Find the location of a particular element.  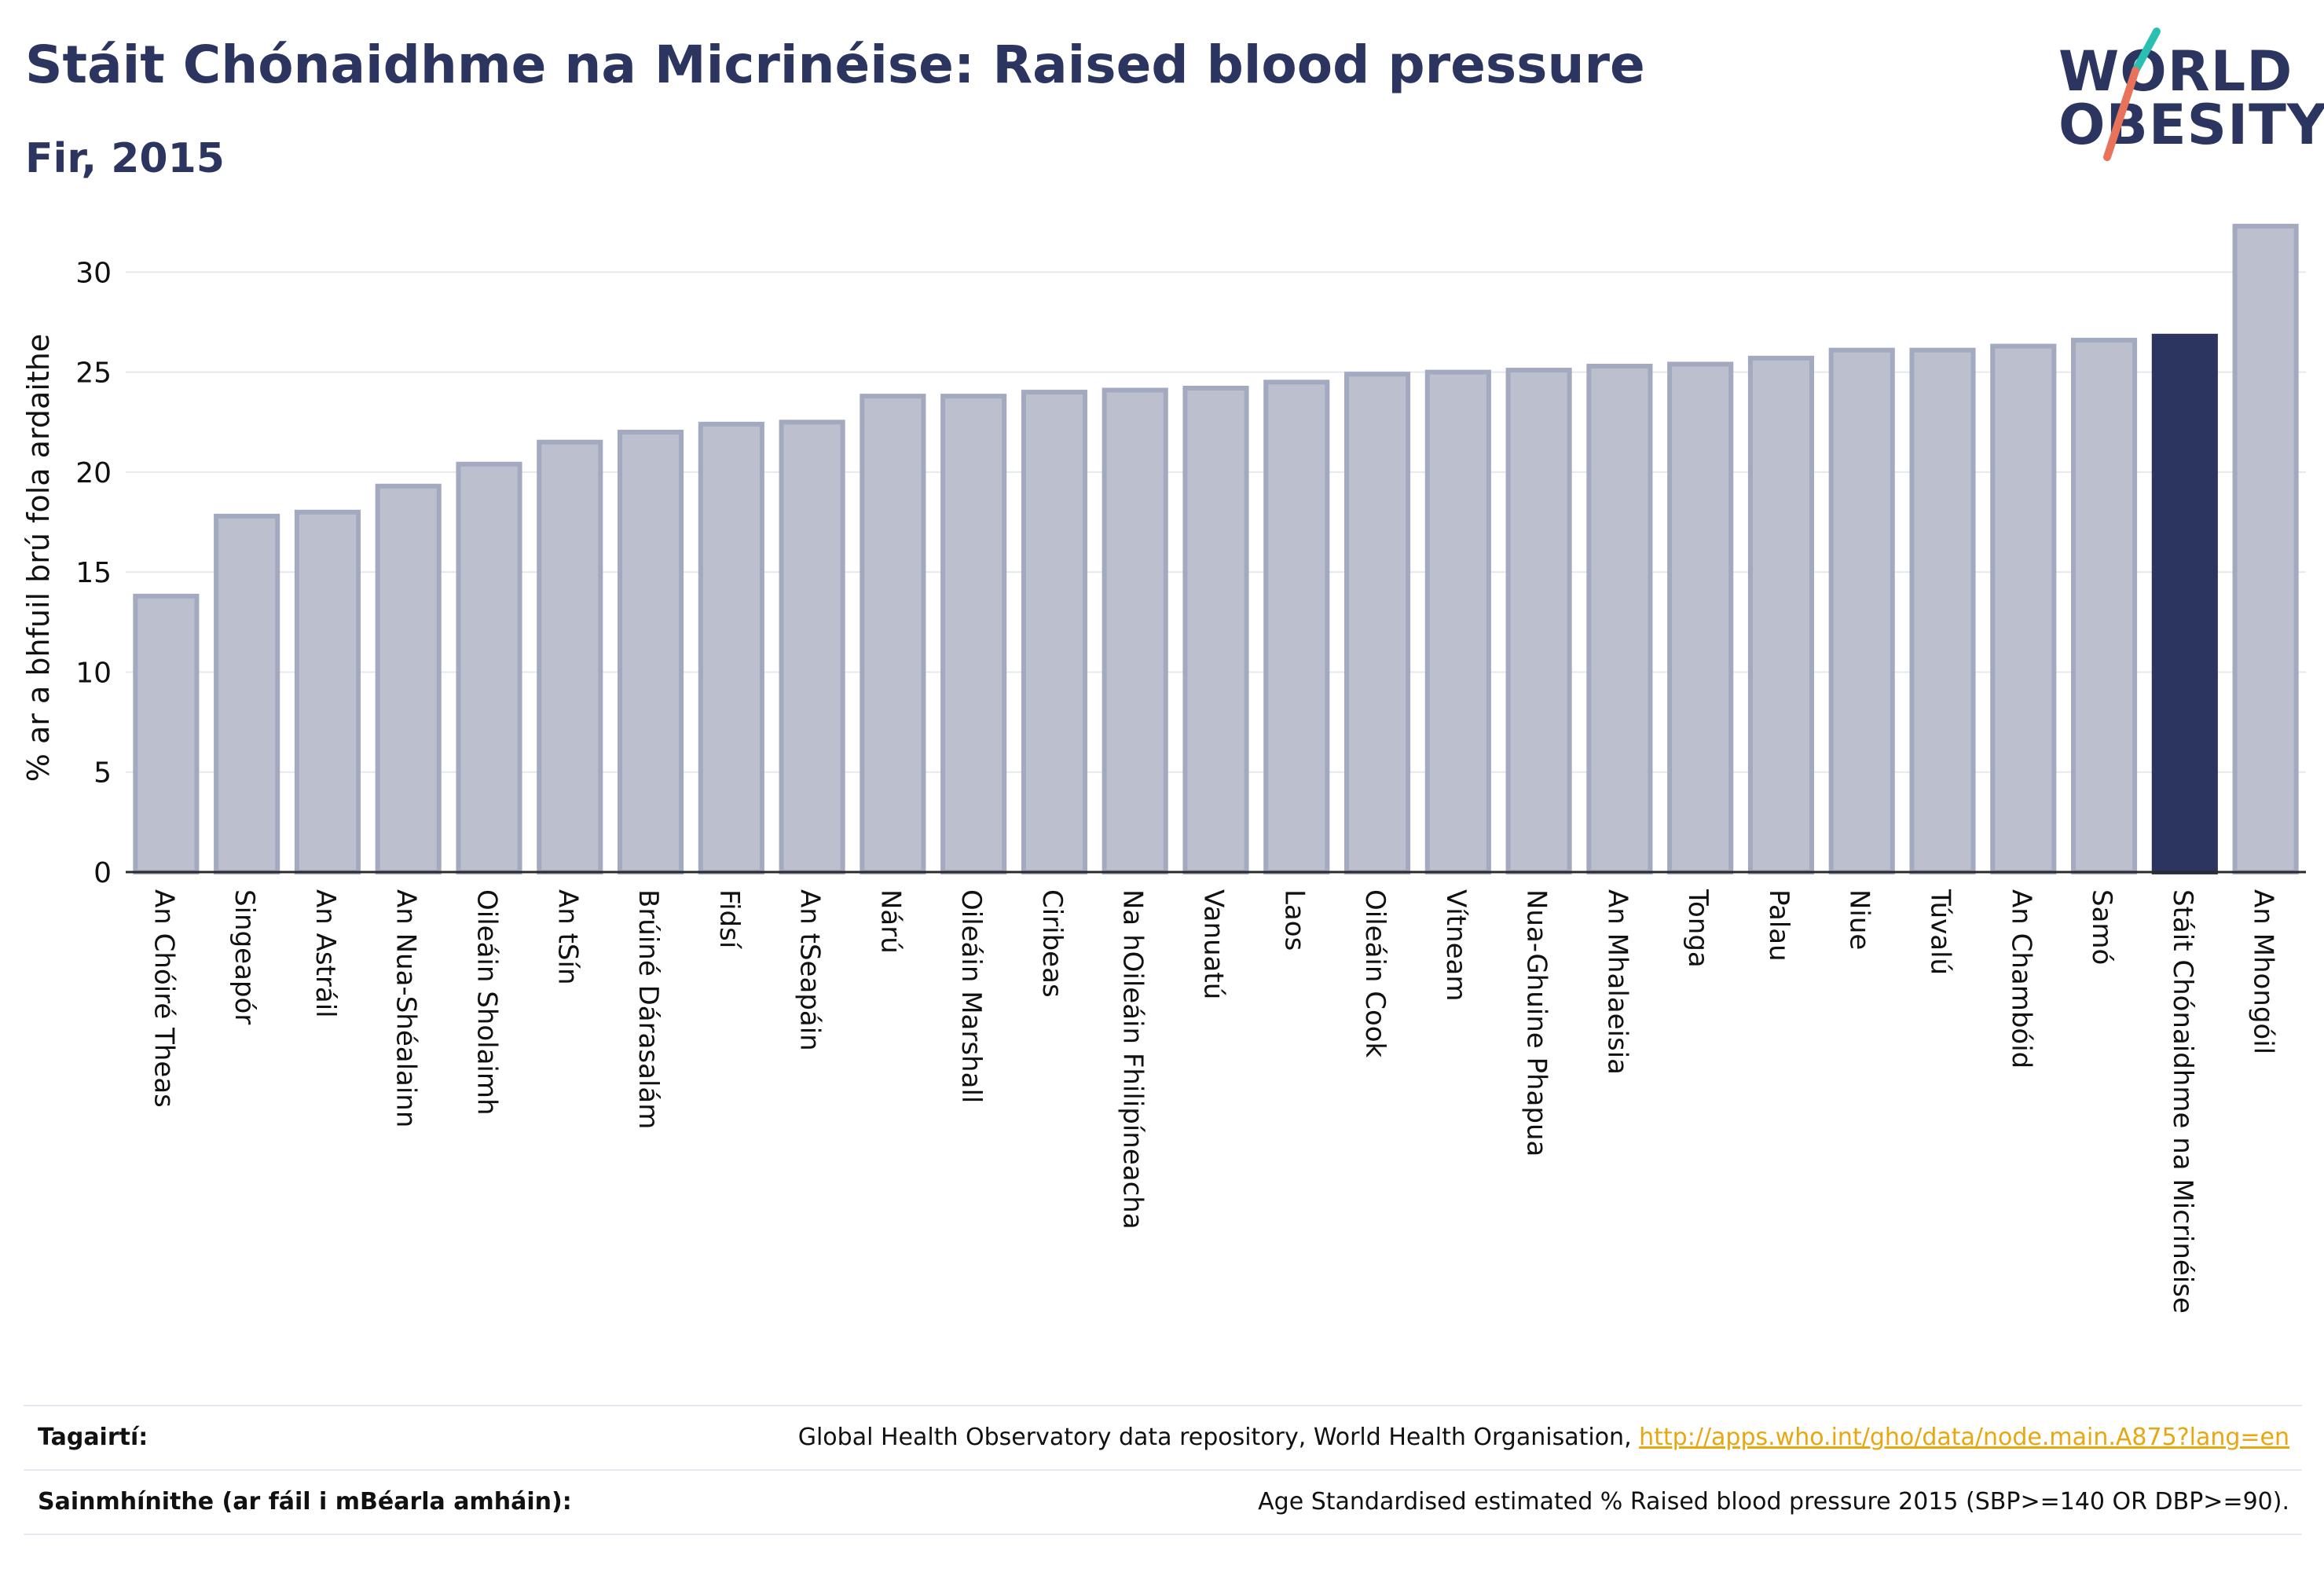

logo-line-2: OBESITY is located at coordinates (2191, 125).